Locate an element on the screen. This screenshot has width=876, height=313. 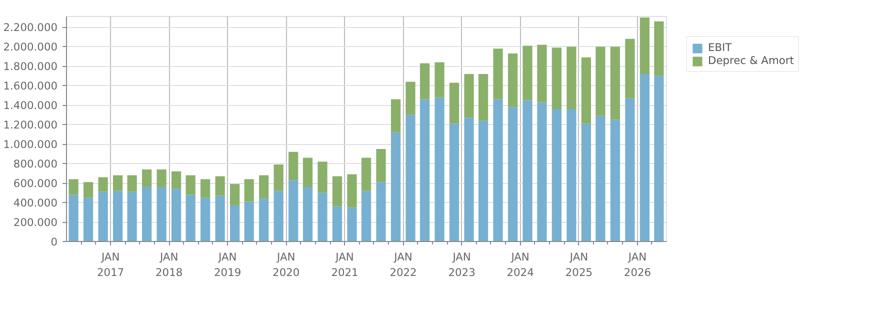
y-tick-label: 600.000 is located at coordinates (35, 183).